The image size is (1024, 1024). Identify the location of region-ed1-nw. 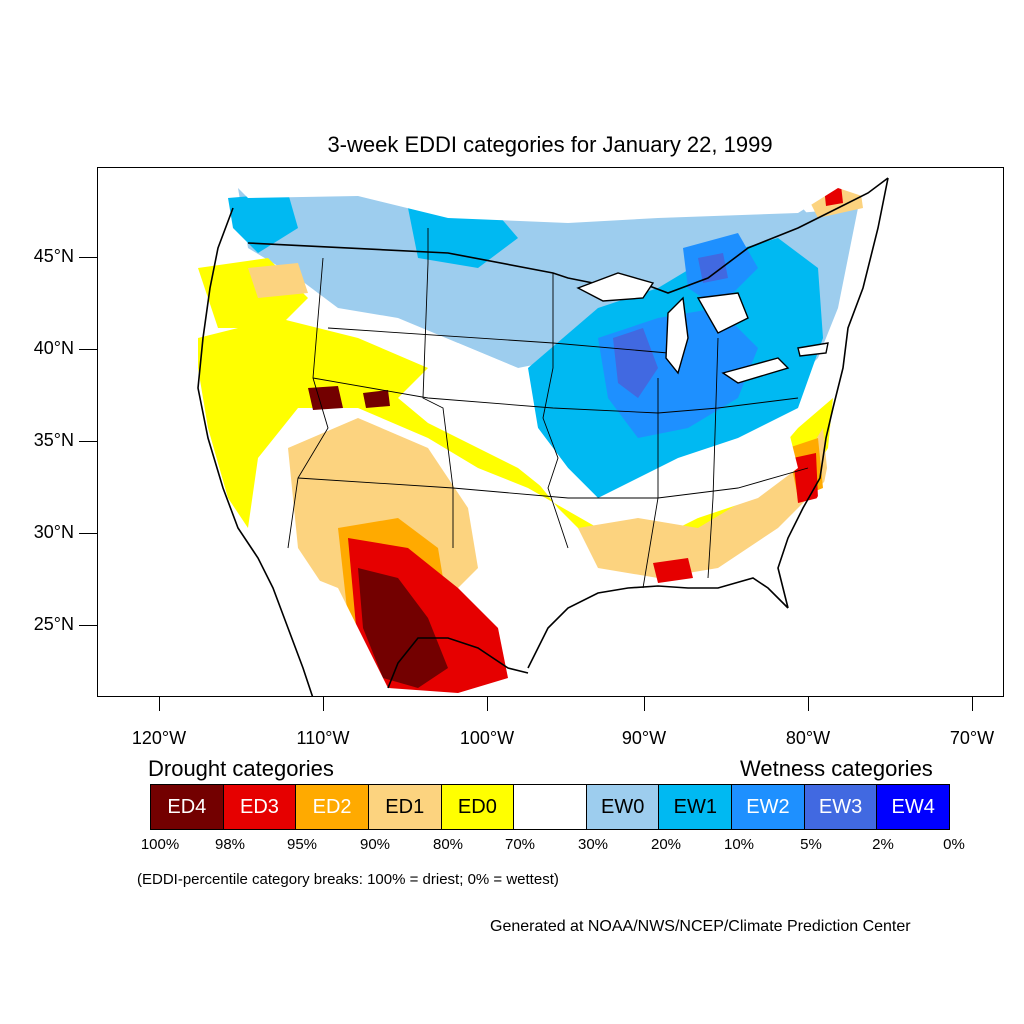
(278, 280).